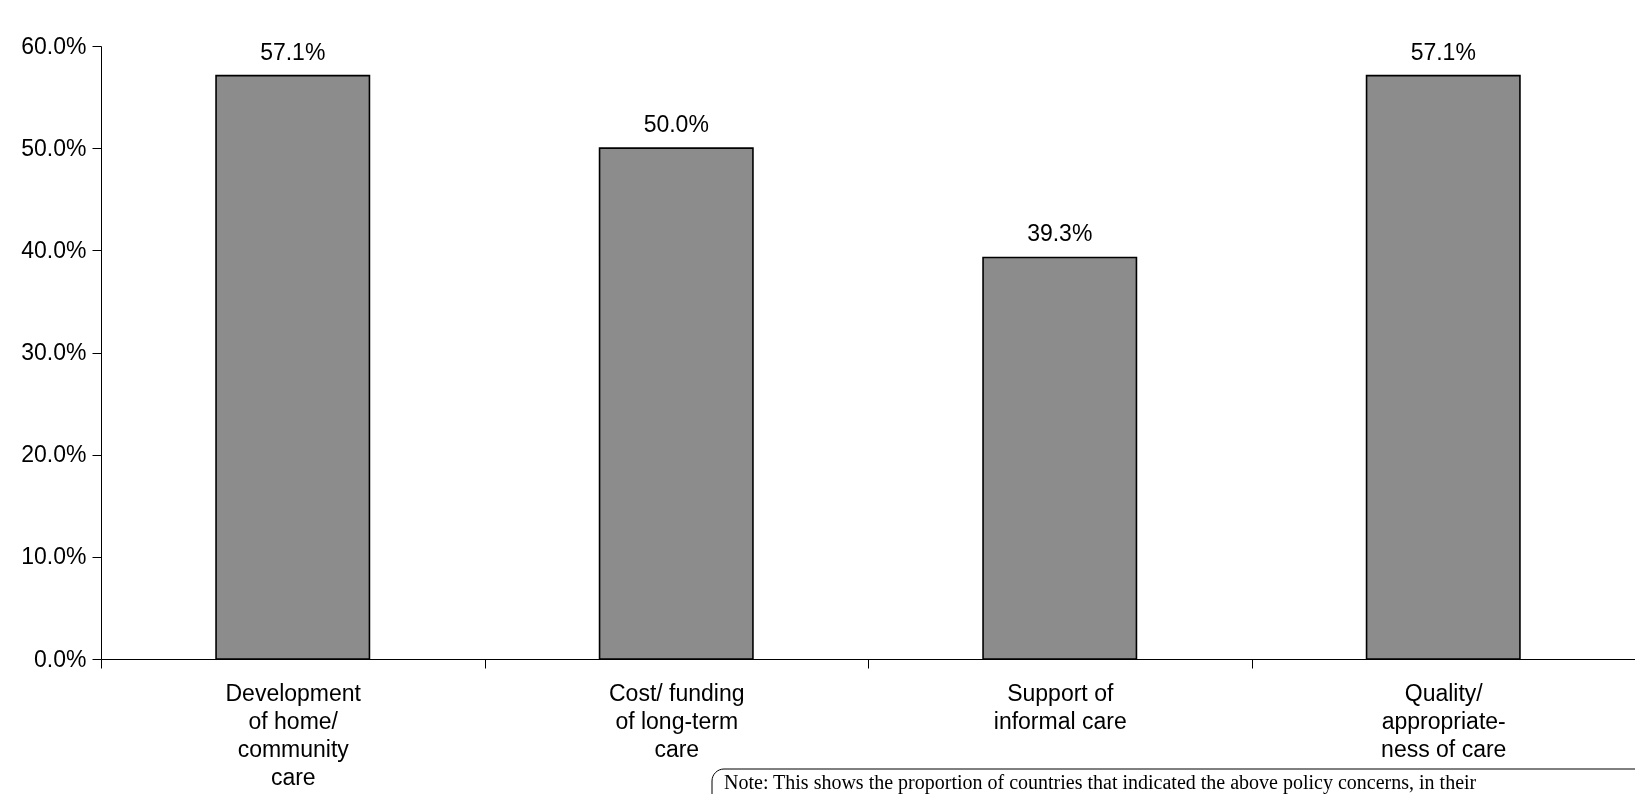 Image resolution: width=1635 pixels, height=794 pixels. I want to click on x-tick-label: Cost/ funding of long-term care, so click(676, 720).